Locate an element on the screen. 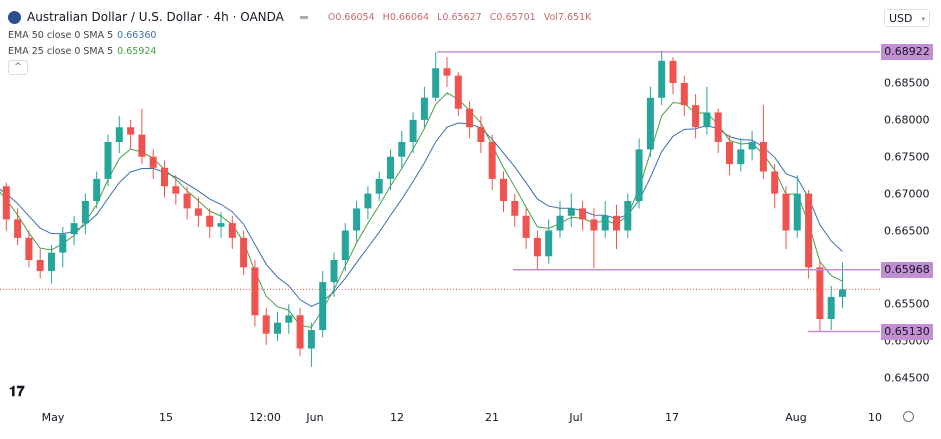 The image size is (941, 439). minimize-icon is located at coordinates (303, 17).